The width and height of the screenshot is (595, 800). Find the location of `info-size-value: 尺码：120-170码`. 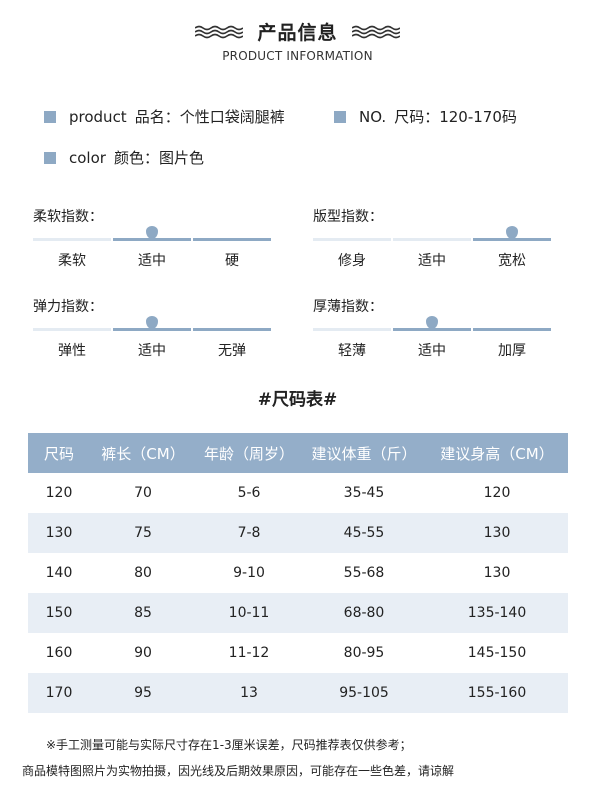

info-size-value: 尺码：120-170码 is located at coordinates (455, 117).